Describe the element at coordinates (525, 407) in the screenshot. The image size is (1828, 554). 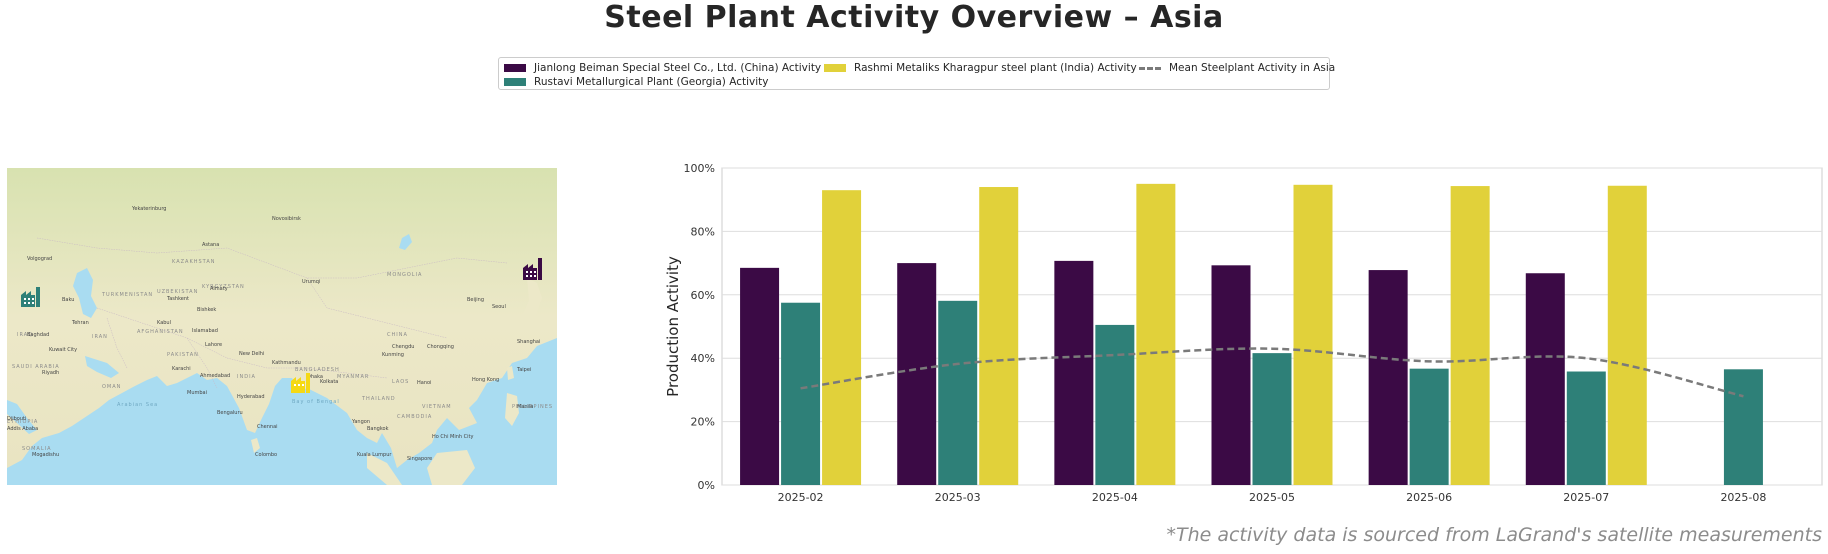
I see `svg-text: Manila` at that location.